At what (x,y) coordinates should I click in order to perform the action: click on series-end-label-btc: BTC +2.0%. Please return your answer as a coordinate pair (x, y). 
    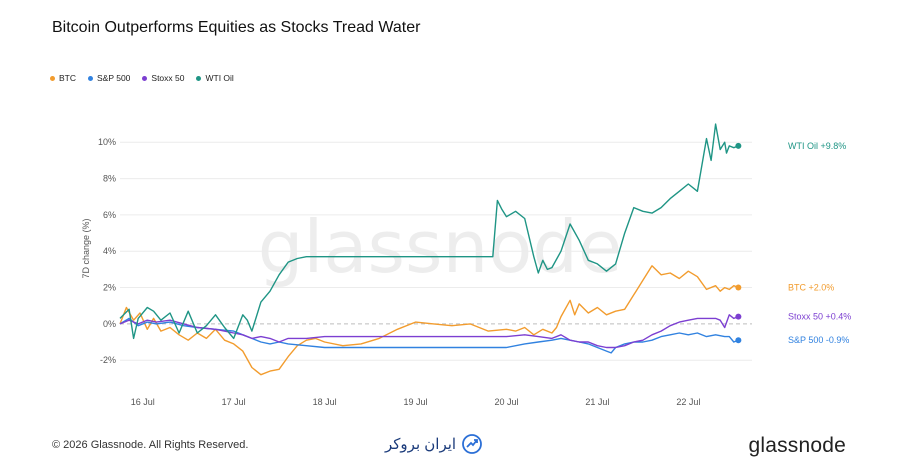
    Looking at the image, I should click on (811, 288).